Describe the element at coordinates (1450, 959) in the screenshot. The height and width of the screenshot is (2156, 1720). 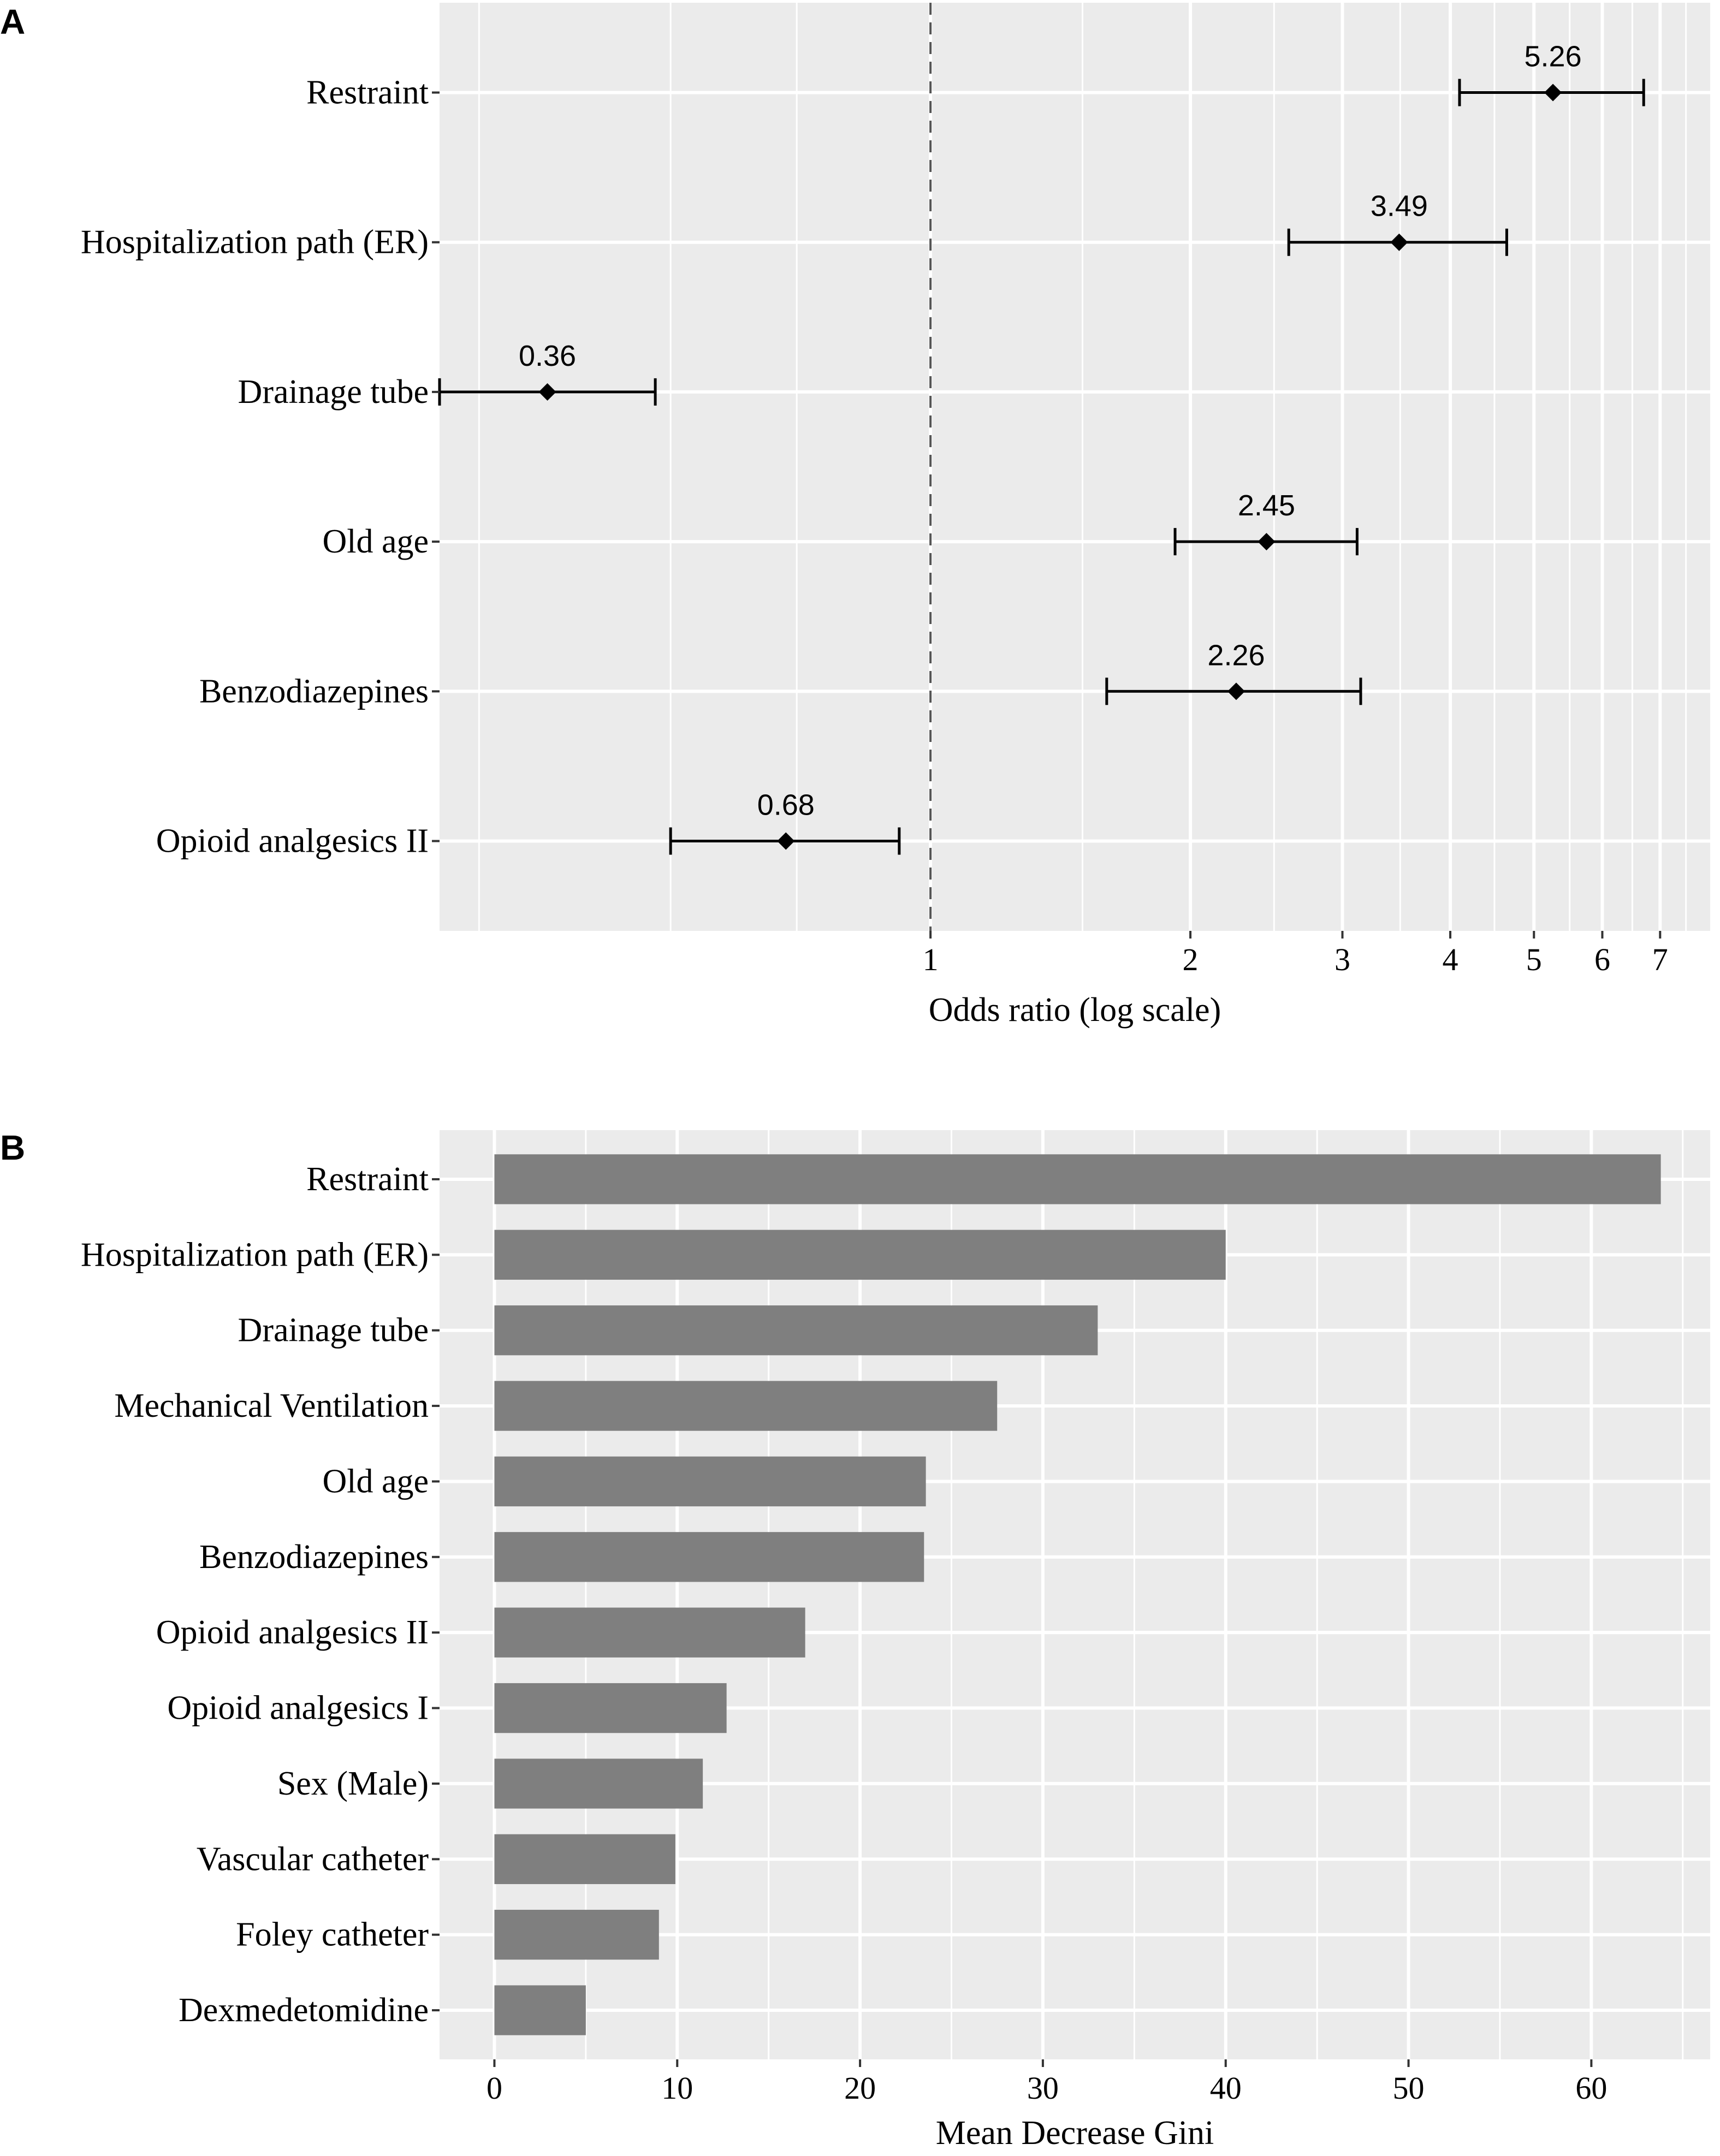
I see `x-tick-label-a: 4` at that location.